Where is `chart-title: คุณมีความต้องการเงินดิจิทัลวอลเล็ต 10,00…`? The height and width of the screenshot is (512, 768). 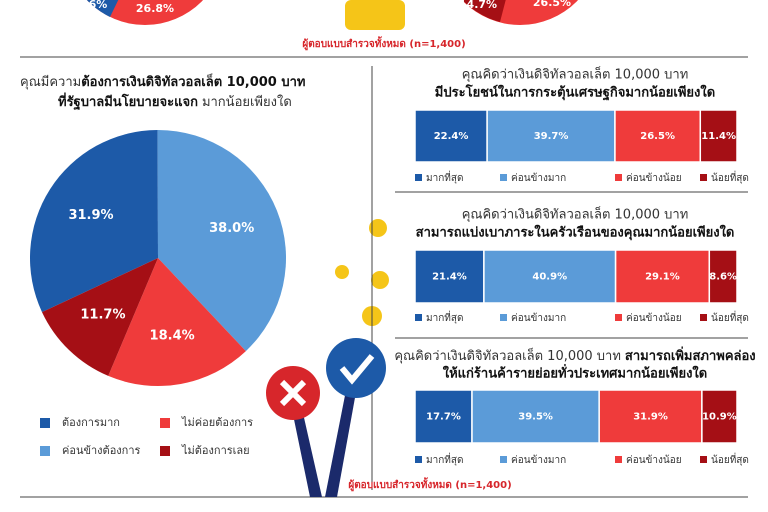
chart-title: คุณมีความต้องการเงินดิจิทัลวอลเล็ต 10,00… is located at coordinates (163, 81).